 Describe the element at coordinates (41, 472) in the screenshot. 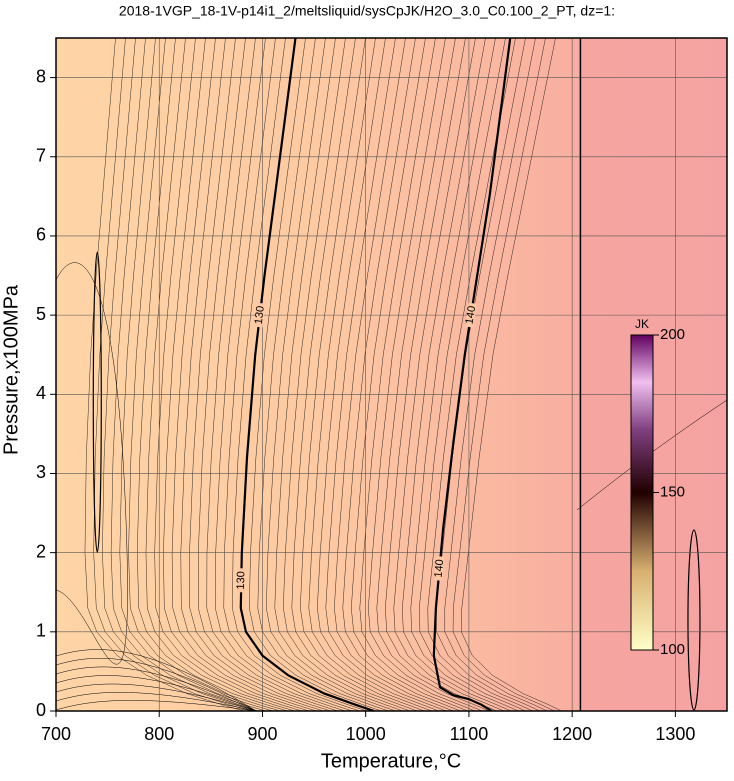

I see `y-tick-label: 3` at that location.